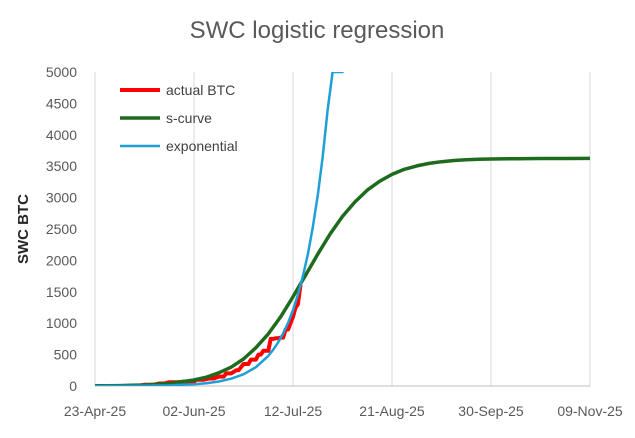 This screenshot has width=635, height=438. I want to click on y-tick-label: 3000, so click(61, 198).